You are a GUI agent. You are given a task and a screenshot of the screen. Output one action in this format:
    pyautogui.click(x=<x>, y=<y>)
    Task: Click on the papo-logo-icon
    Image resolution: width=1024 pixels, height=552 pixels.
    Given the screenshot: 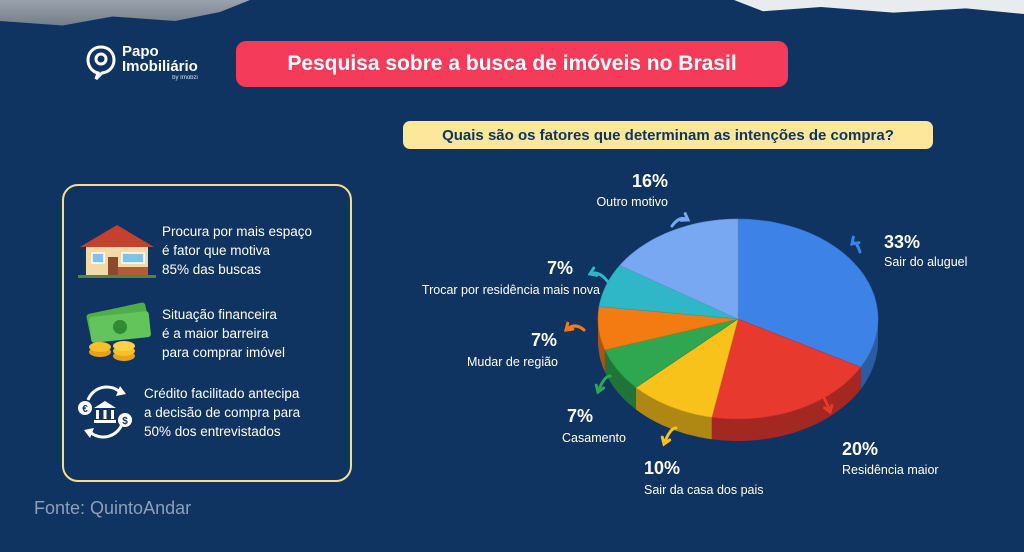 What is the action you would take?
    pyautogui.click(x=101, y=62)
    